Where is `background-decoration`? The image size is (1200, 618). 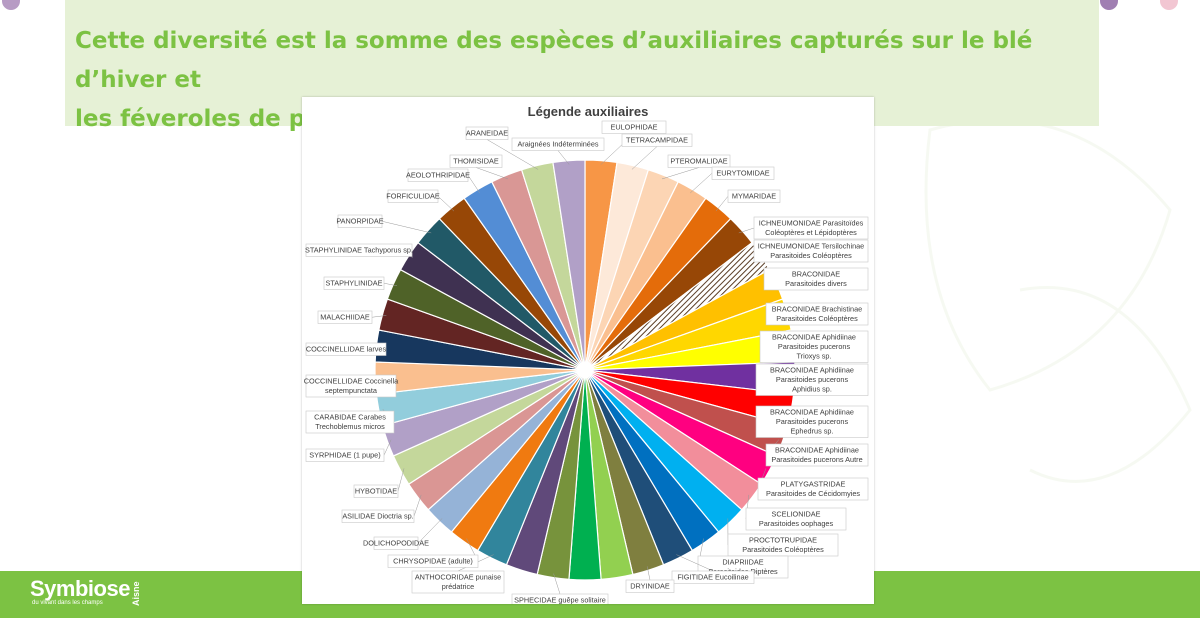
background-decoration is located at coordinates (1058, 300).